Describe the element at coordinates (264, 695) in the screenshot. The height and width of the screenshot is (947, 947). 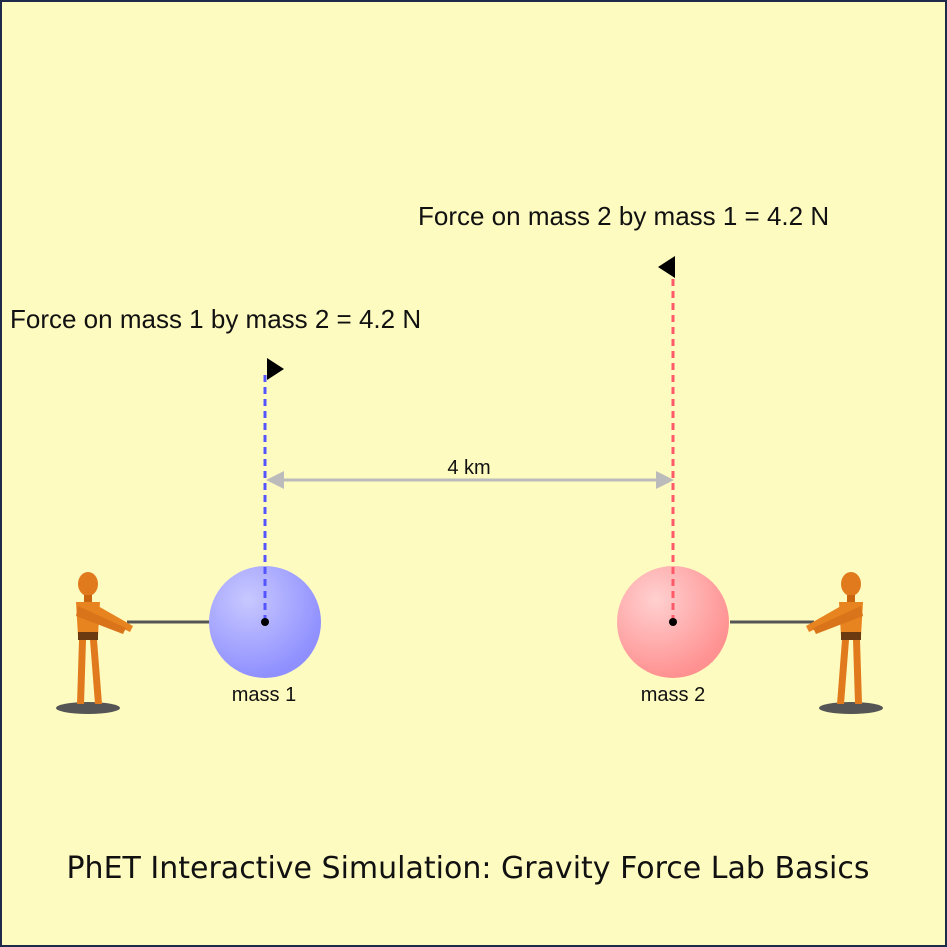
I see `mass-label: mass 1` at that location.